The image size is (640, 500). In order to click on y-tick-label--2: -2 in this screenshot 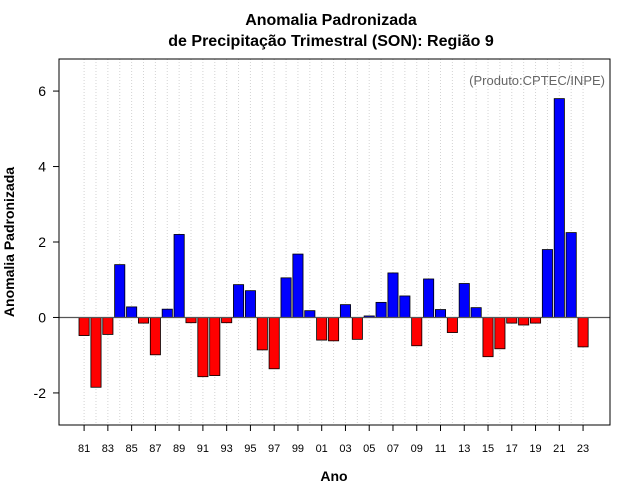, I will do `click(40, 393)`.